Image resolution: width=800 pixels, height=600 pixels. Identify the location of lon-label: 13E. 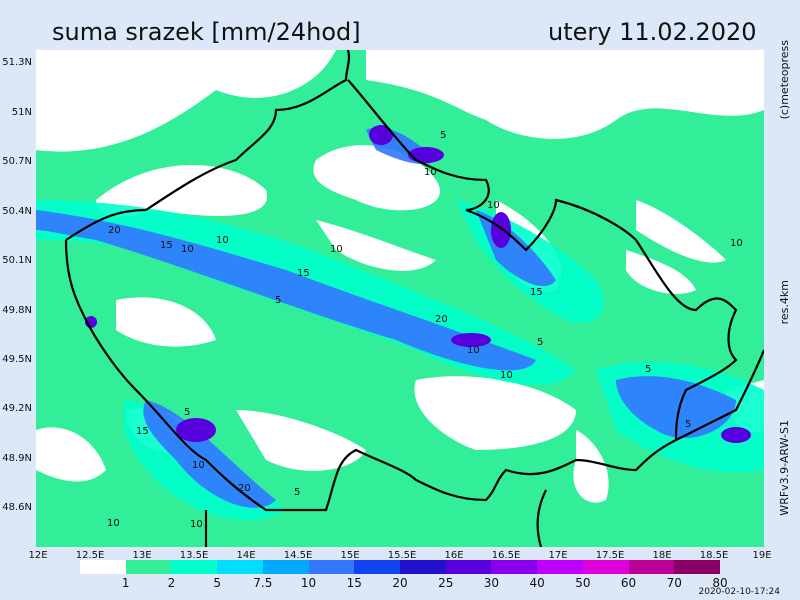
(142, 555).